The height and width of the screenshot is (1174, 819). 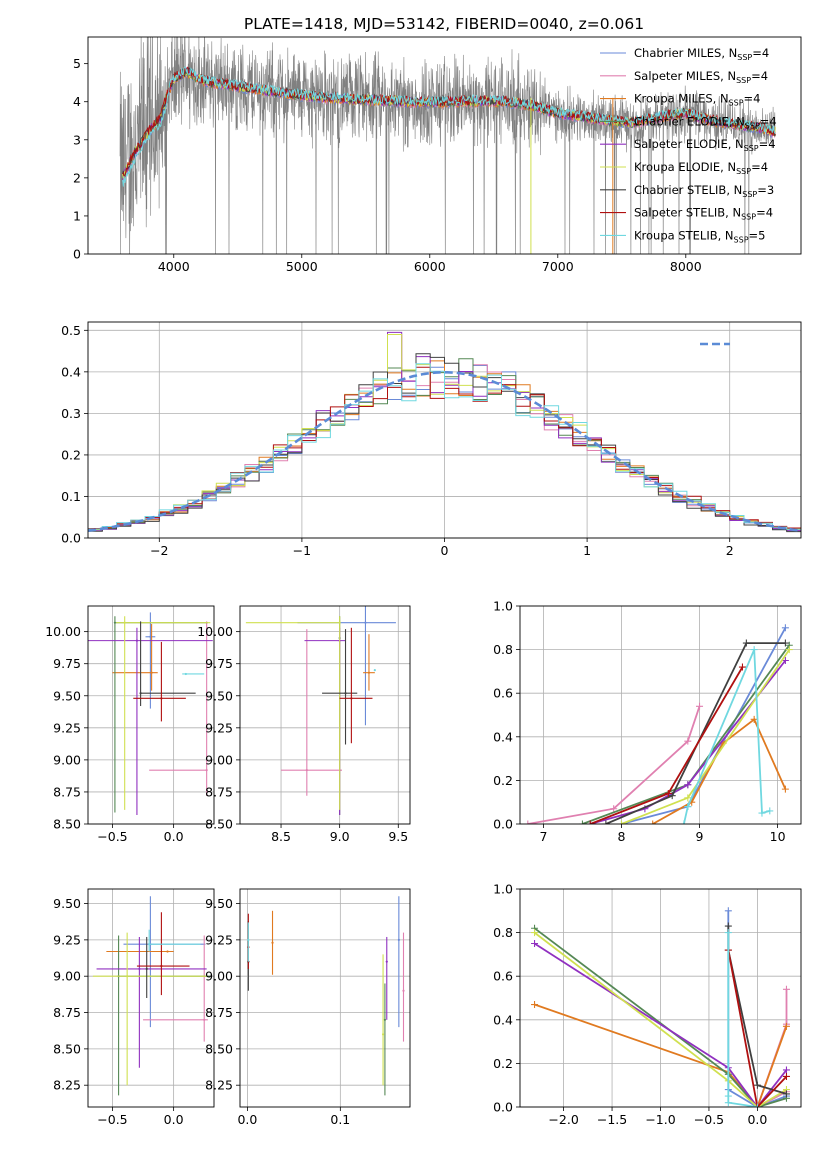 What do you see at coordinates (757, 235) in the screenshot?
I see `legend-label-suffix: =5` at bounding box center [757, 235].